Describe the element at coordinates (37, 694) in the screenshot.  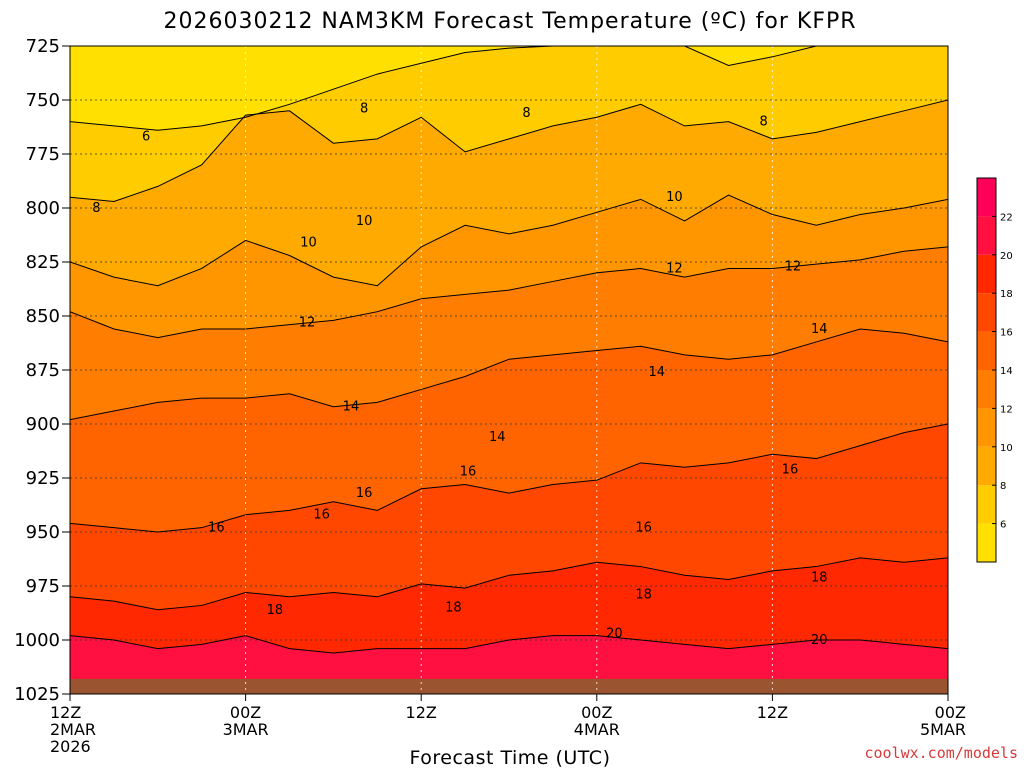
I see `y-tick-label: 1025` at that location.